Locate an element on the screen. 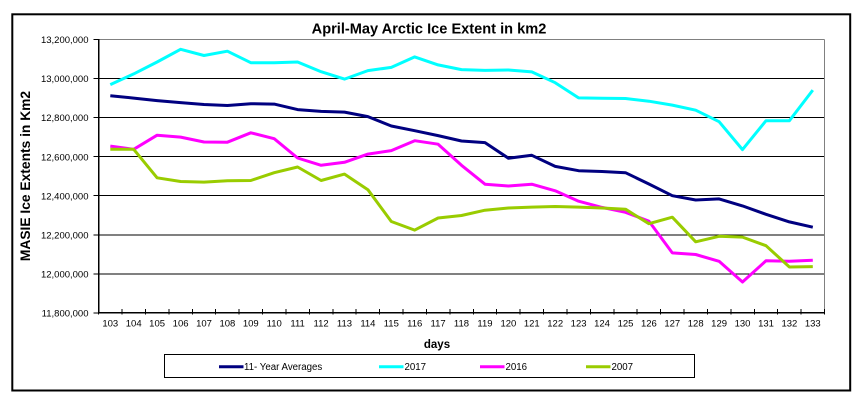 This screenshot has width=868, height=420. svg-text: 114 is located at coordinates (367, 324).